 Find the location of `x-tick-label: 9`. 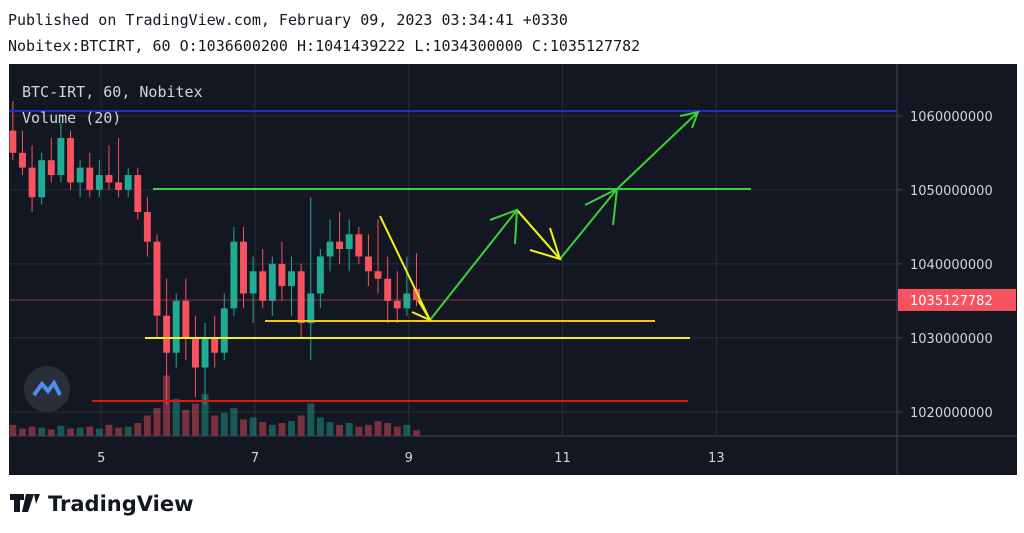

x-tick-label: 9 is located at coordinates (409, 458).